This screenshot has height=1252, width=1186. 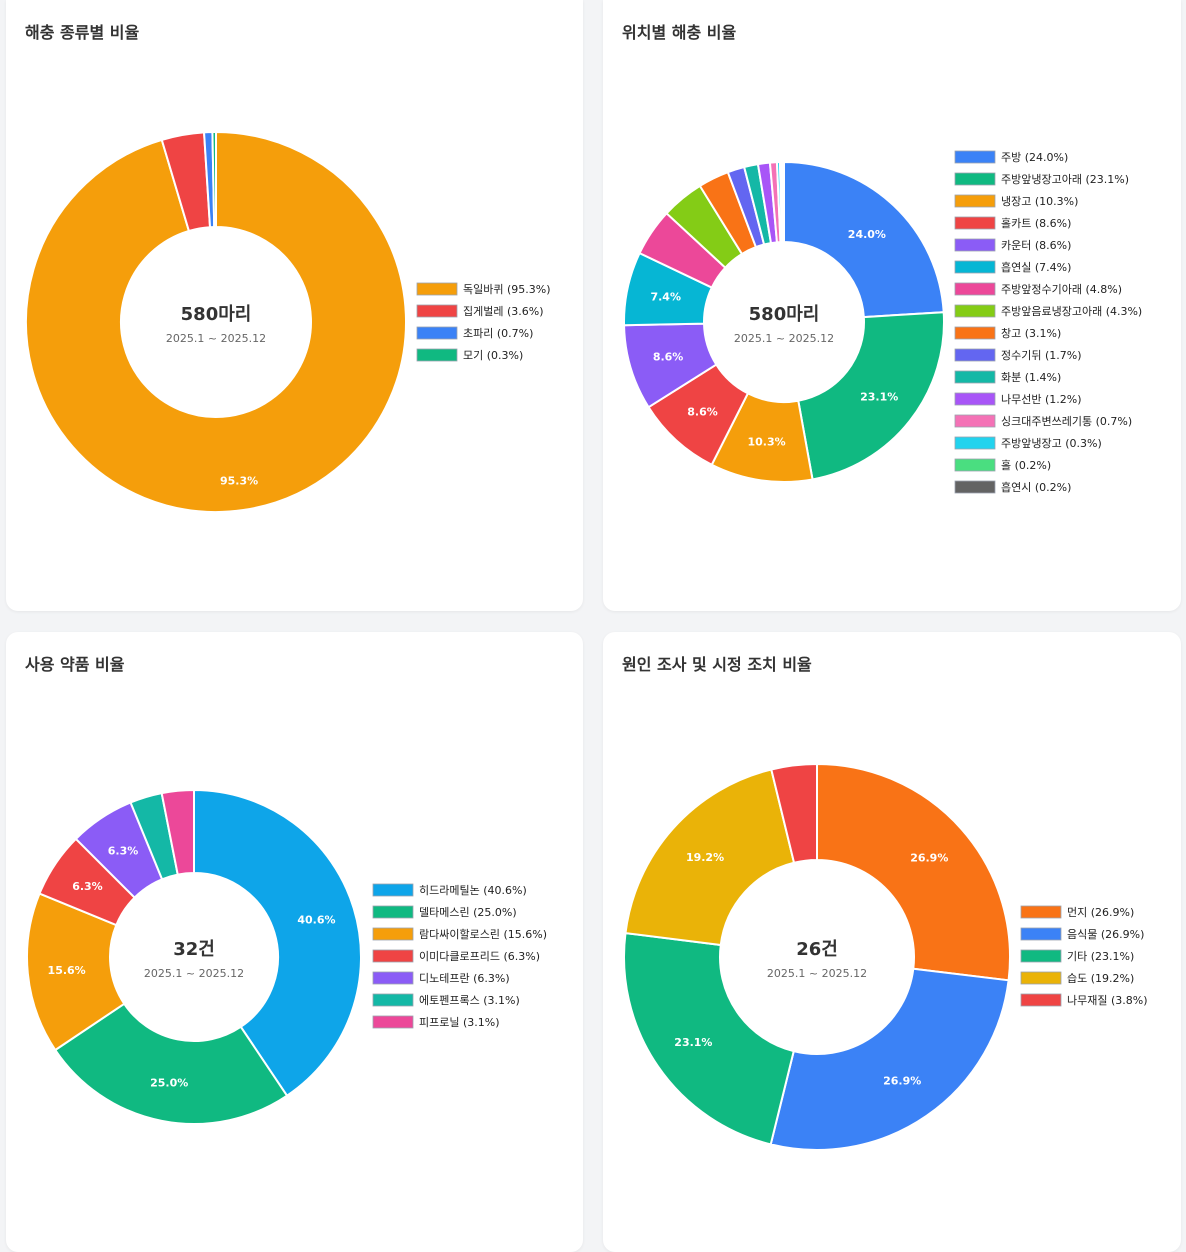 I want to click on slice-percentage-label: 40.6%, so click(x=316, y=920).